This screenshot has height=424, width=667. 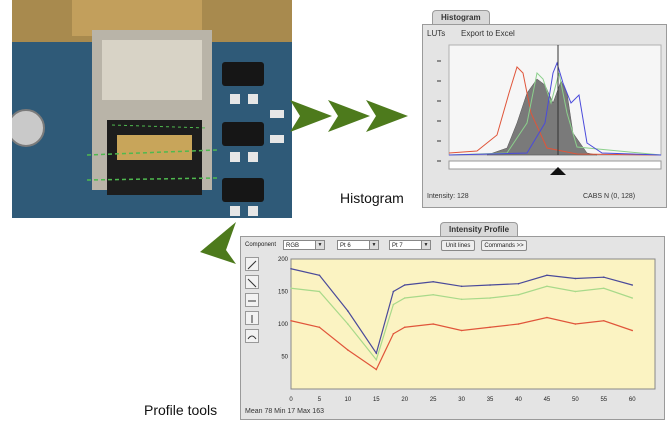 What do you see at coordinates (283, 325) in the screenshot?
I see `y-tick-label: 100` at bounding box center [283, 325].